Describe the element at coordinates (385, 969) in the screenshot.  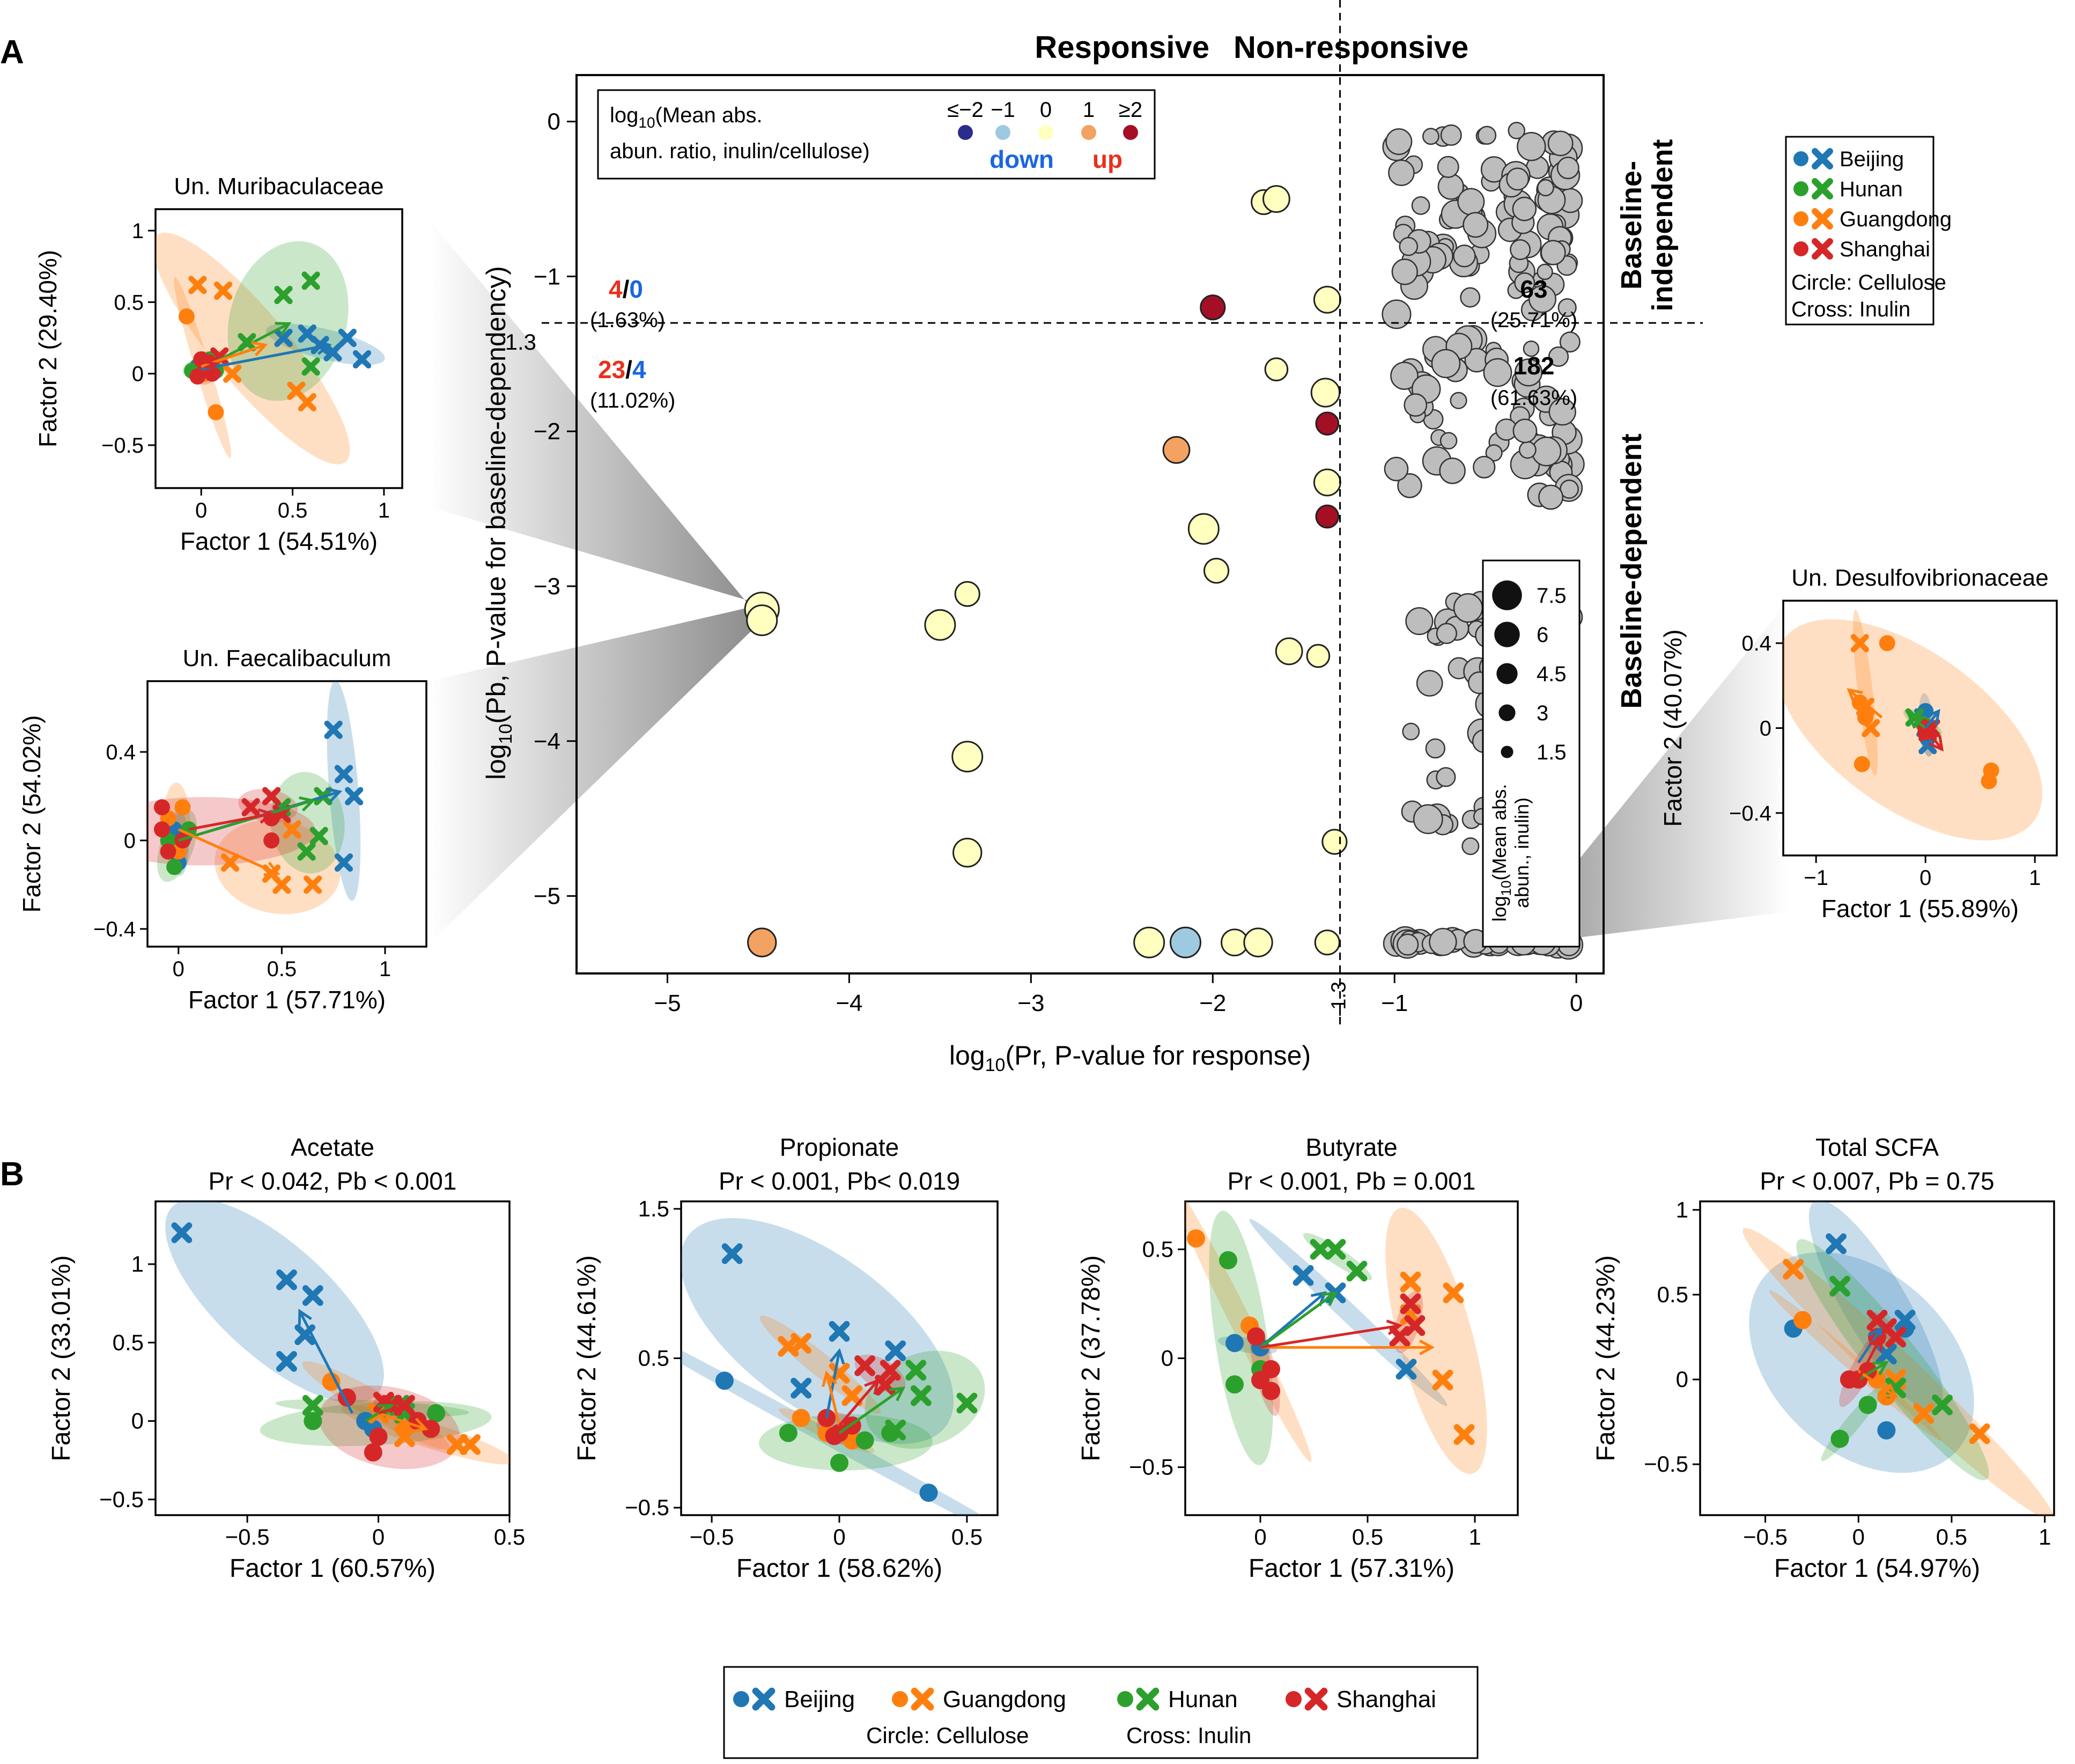
I see `xtick-label: 1` at that location.